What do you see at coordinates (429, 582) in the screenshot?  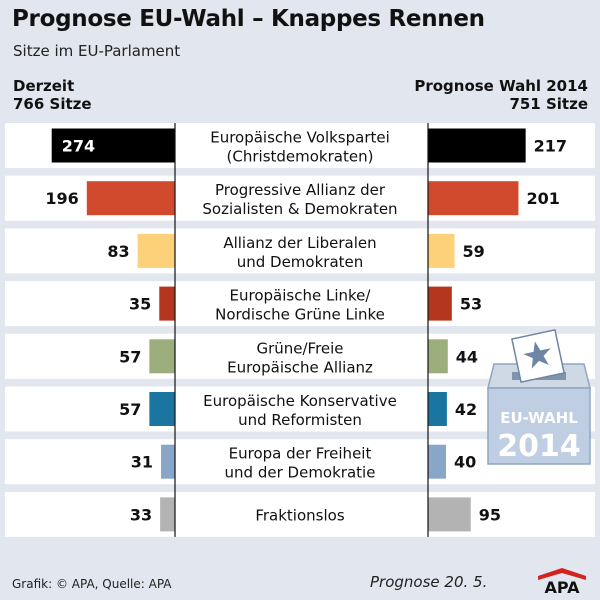 I see `footer-date: Prognose 20. 5.` at bounding box center [429, 582].